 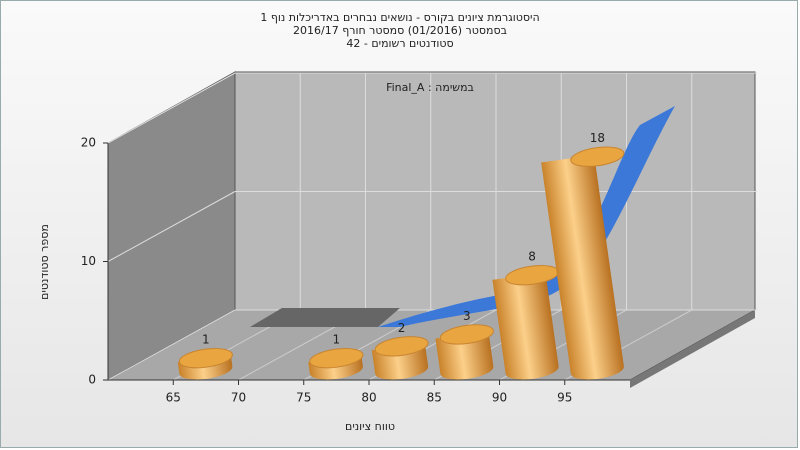 What do you see at coordinates (692, 349) in the screenshot?
I see `floor-edge` at bounding box center [692, 349].